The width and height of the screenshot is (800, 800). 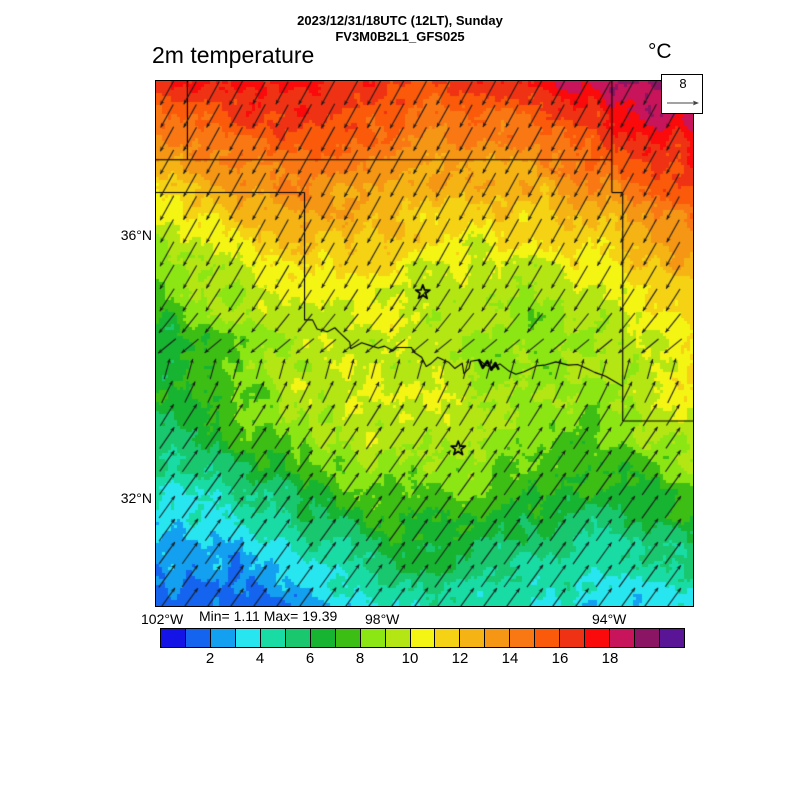 I want to click on colorbar-gradient, so click(x=422, y=638).